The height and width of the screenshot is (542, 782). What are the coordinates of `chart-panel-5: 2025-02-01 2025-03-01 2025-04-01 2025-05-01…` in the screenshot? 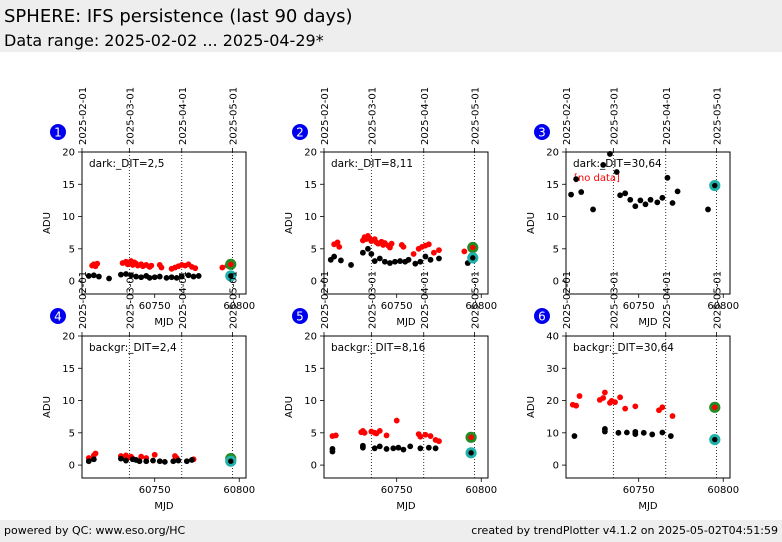 It's located at (390, 391).